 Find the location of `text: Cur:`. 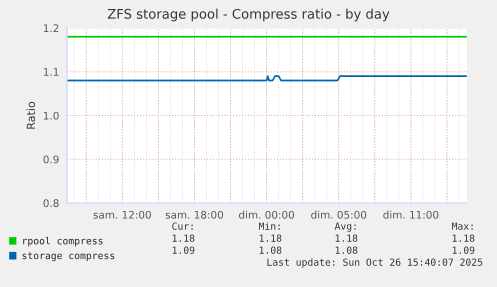

text: Cur: is located at coordinates (182, 226).